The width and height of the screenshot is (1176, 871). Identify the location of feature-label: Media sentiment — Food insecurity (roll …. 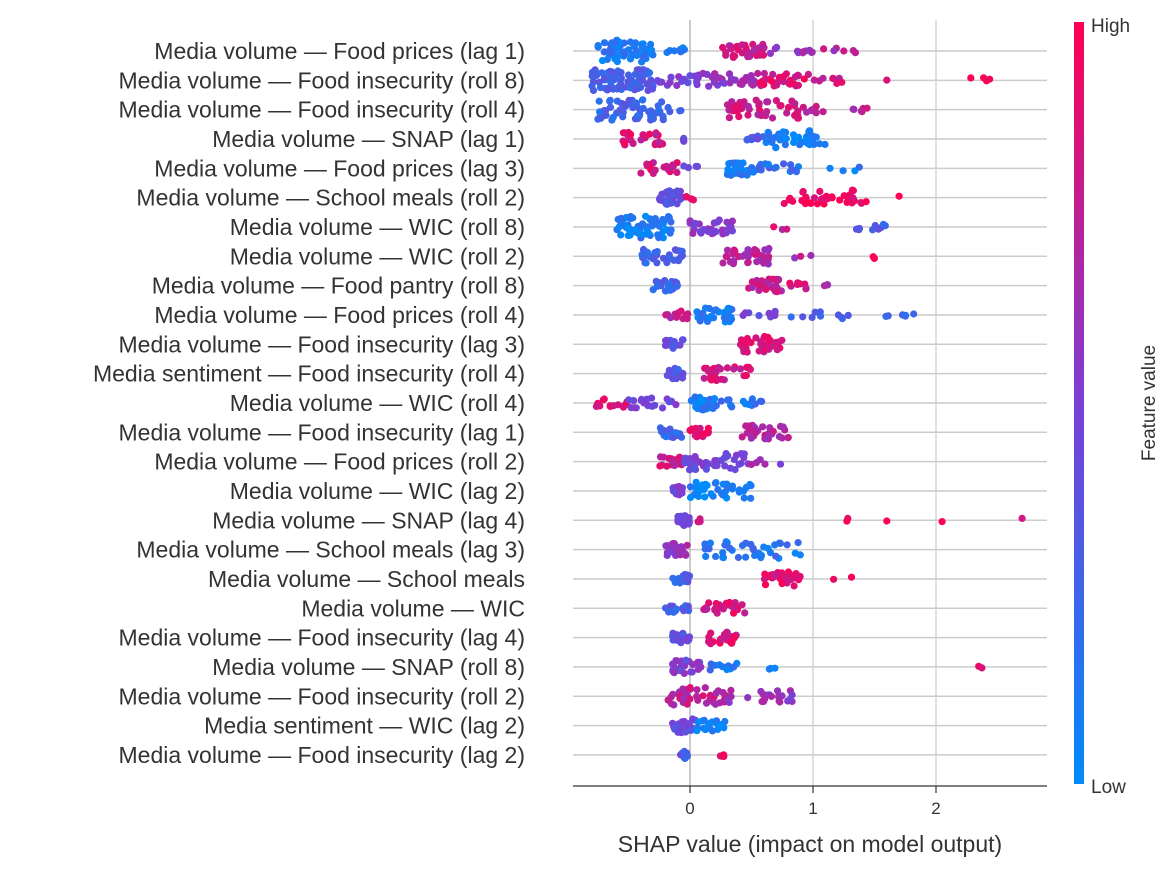
(309, 374).